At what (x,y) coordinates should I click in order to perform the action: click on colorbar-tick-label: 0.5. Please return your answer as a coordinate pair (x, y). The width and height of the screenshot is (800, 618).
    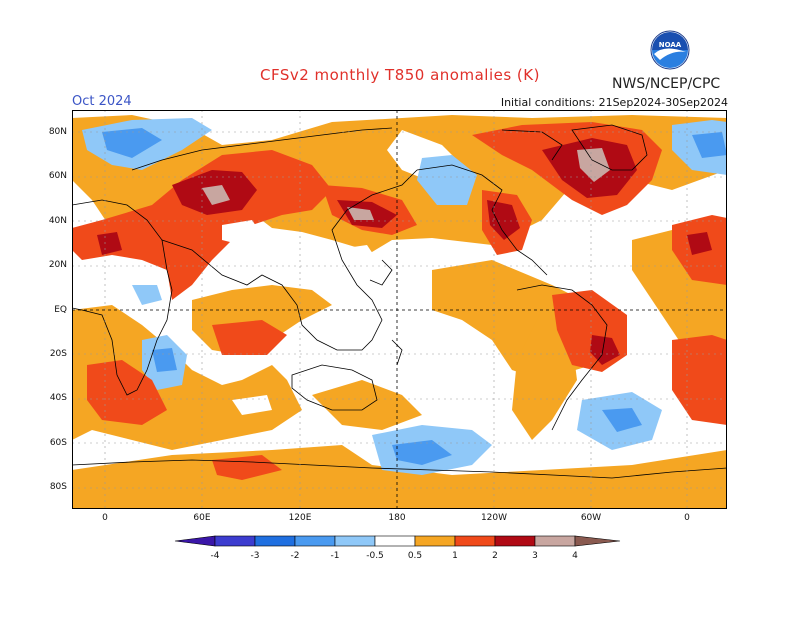
    Looking at the image, I should click on (415, 556).